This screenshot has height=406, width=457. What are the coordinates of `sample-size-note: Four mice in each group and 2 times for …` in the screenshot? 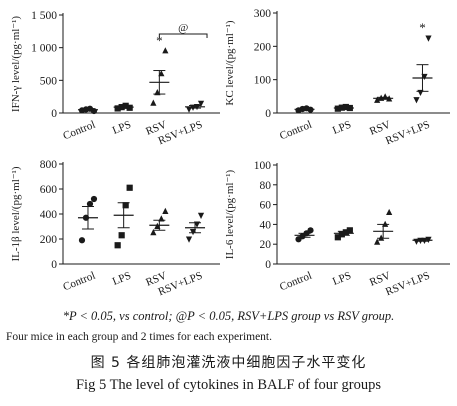 It's located at (139, 337).